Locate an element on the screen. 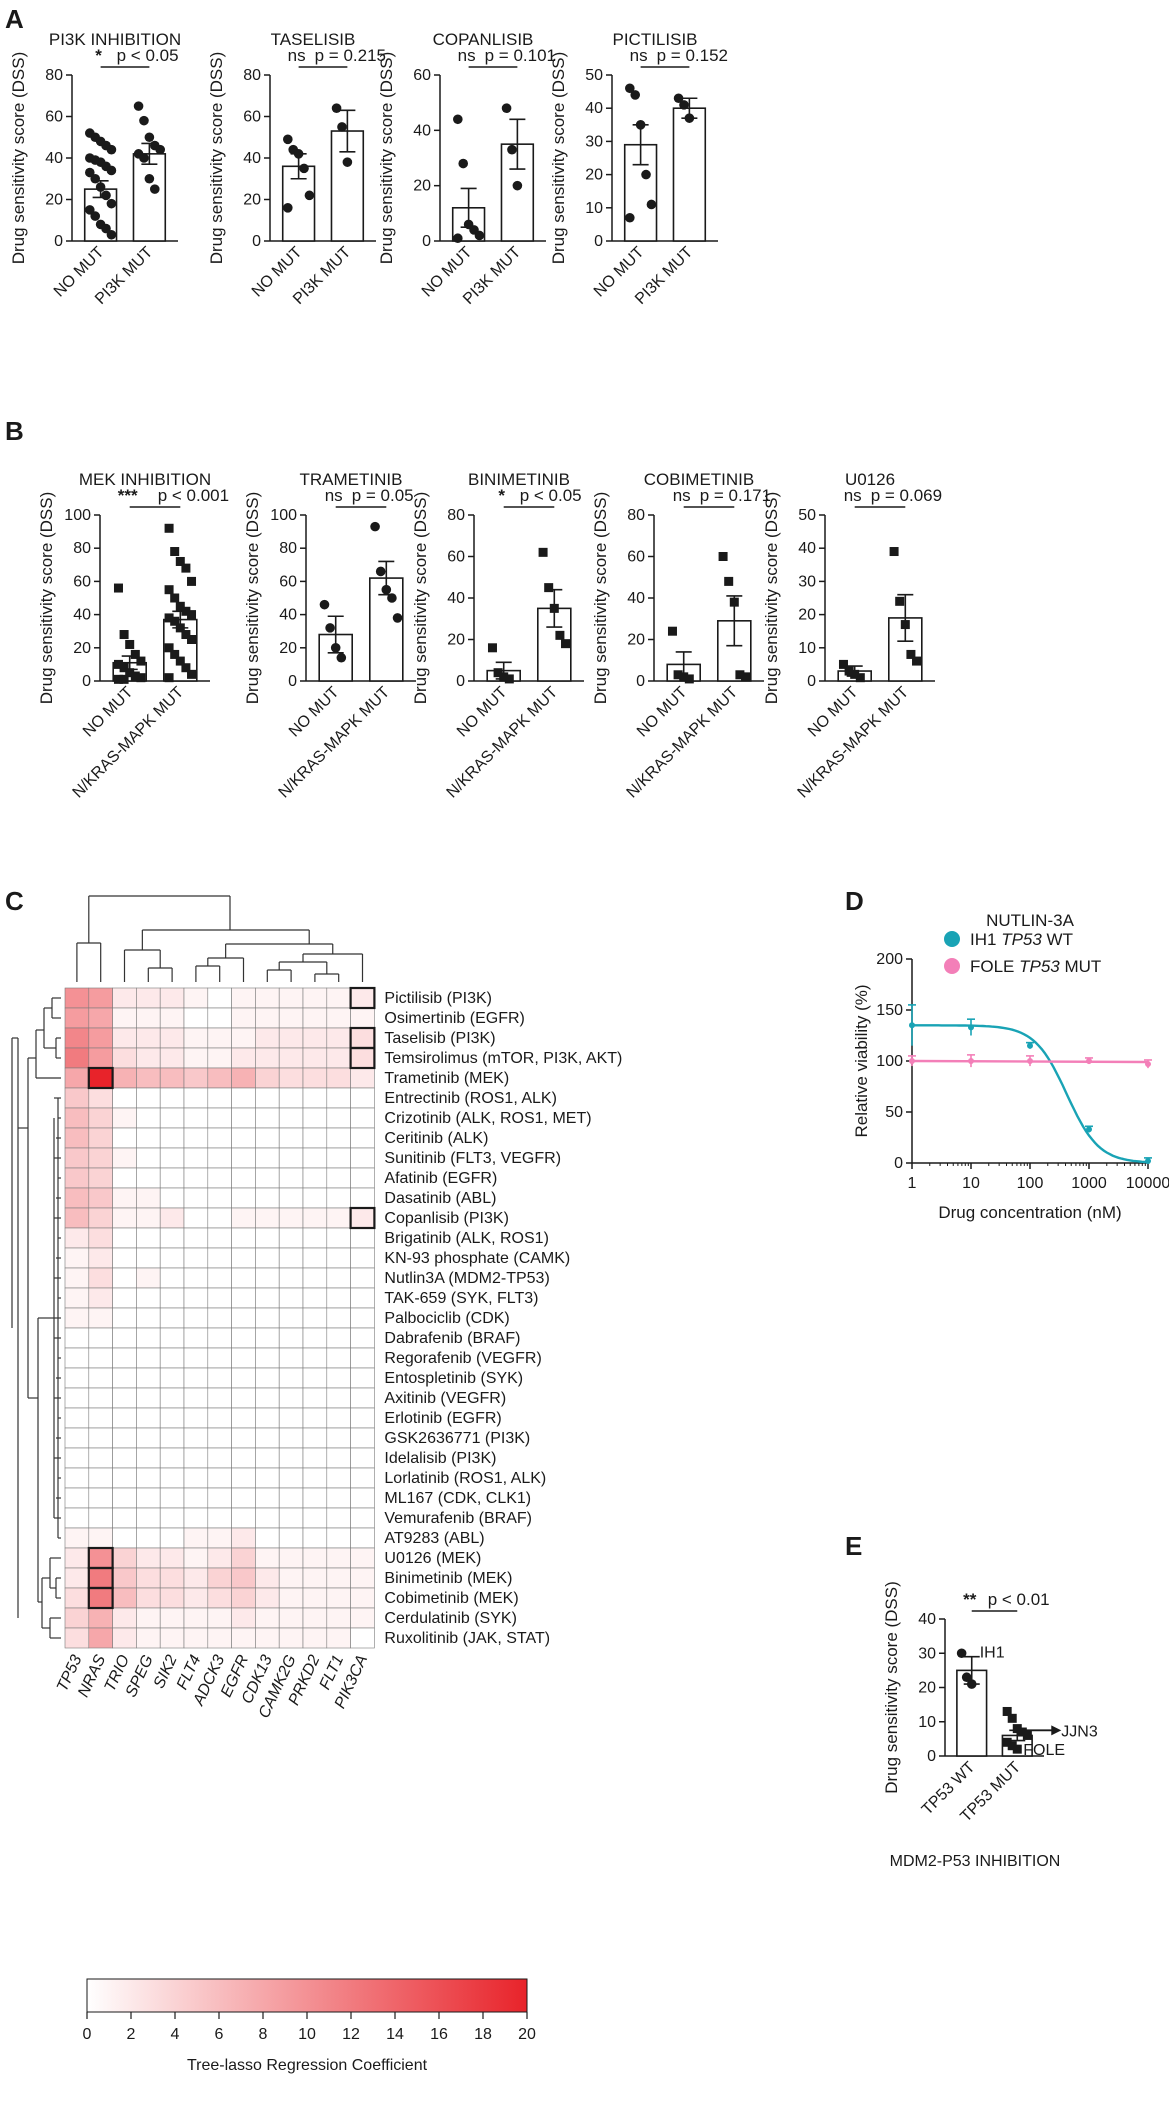 This screenshot has height=2128, width=1169. annotation-fole: FOLE is located at coordinates (1044, 1750).